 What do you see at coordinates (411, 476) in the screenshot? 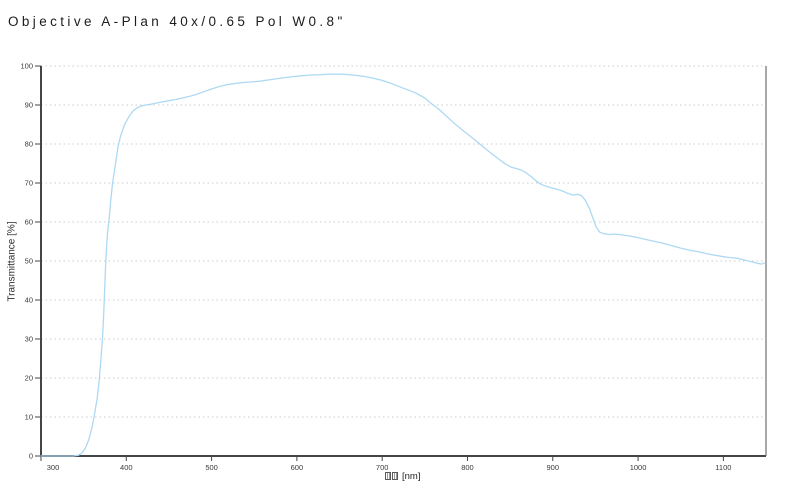
I see `x-axis-unit-label: [nm]` at bounding box center [411, 476].